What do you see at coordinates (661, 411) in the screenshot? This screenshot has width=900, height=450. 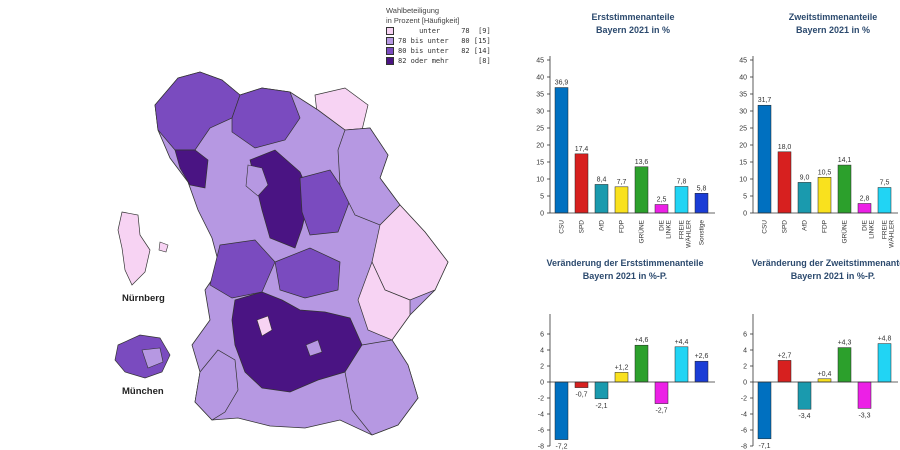 I see `bar-value-label: -2,7` at bounding box center [661, 411].